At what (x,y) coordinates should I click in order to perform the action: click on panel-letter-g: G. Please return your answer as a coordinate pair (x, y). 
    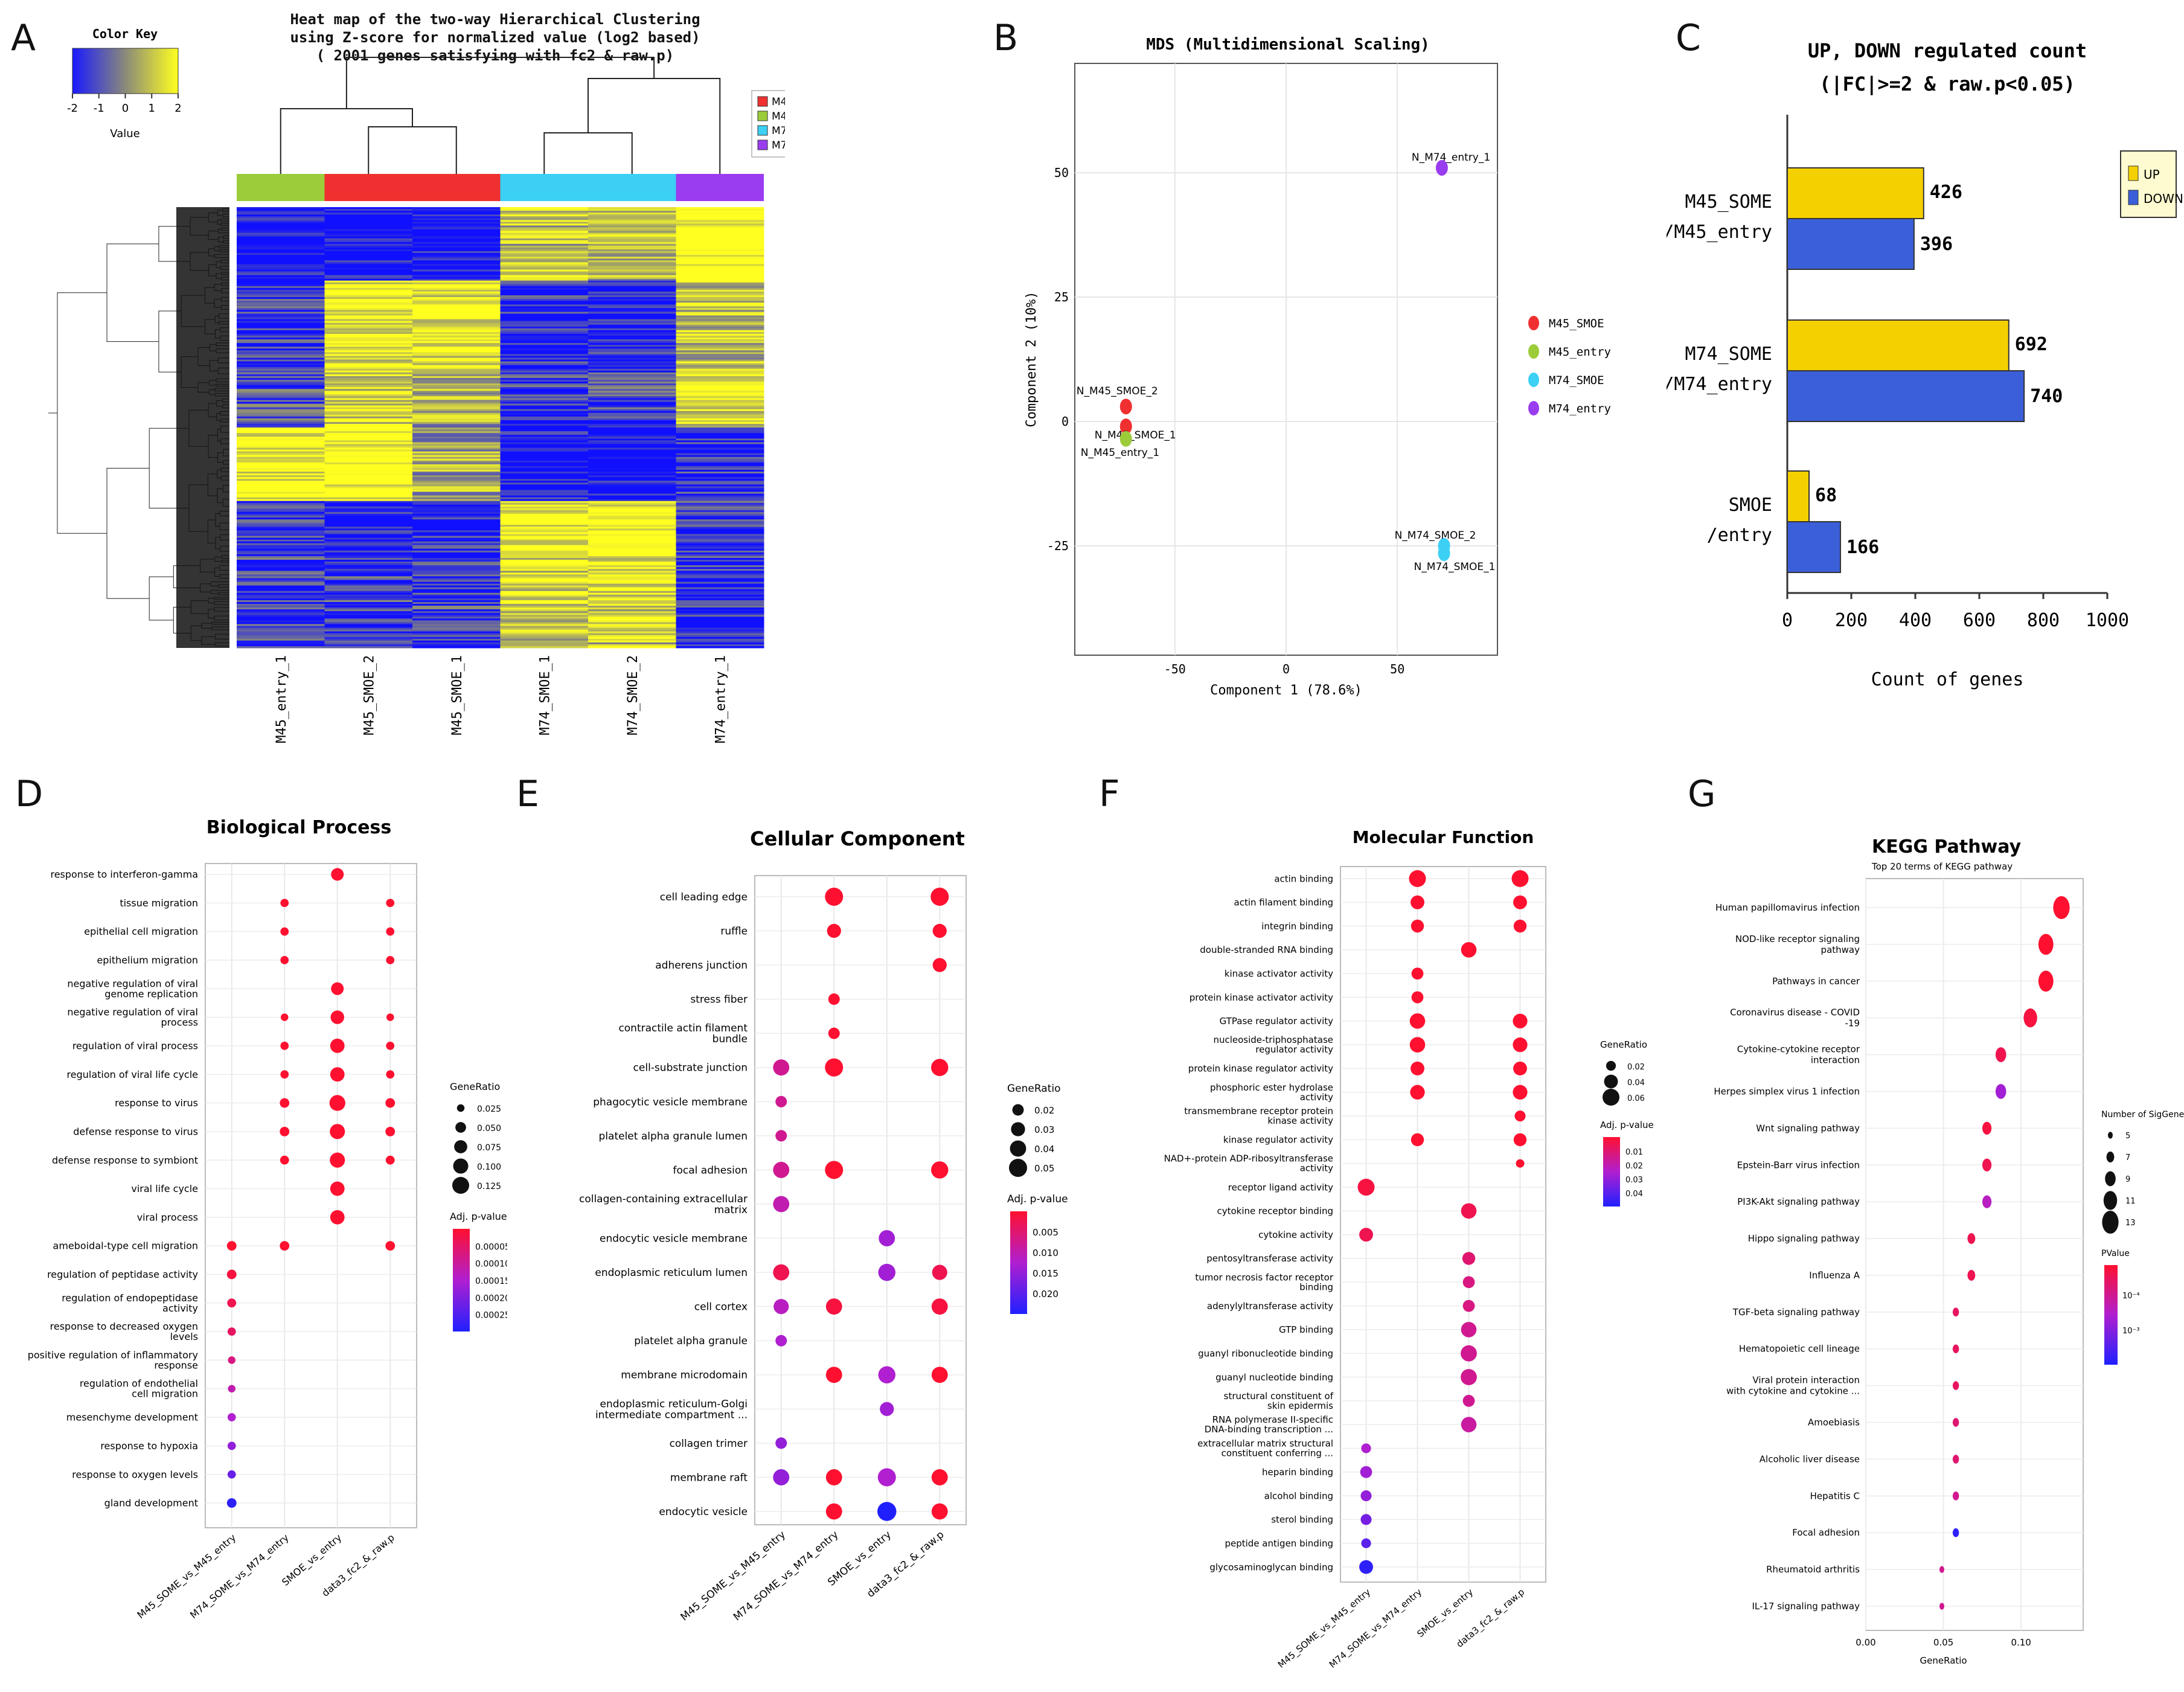
    Looking at the image, I should click on (1702, 794).